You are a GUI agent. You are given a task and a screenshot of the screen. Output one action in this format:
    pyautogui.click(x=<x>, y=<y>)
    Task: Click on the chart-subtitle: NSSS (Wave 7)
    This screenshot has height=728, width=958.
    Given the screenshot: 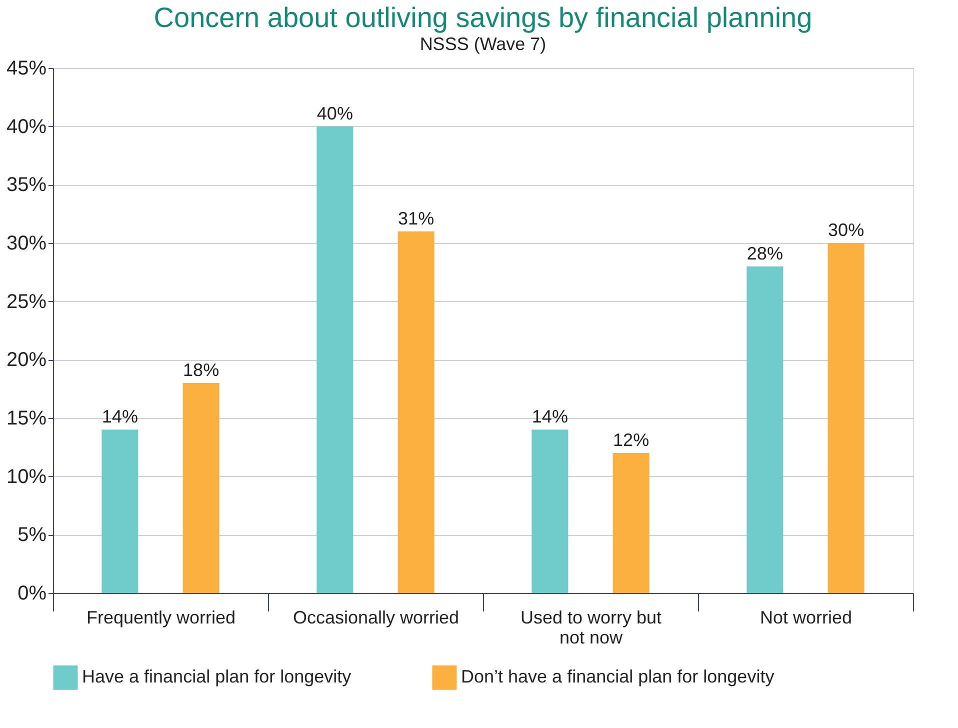 What is the action you would take?
    pyautogui.click(x=483, y=44)
    